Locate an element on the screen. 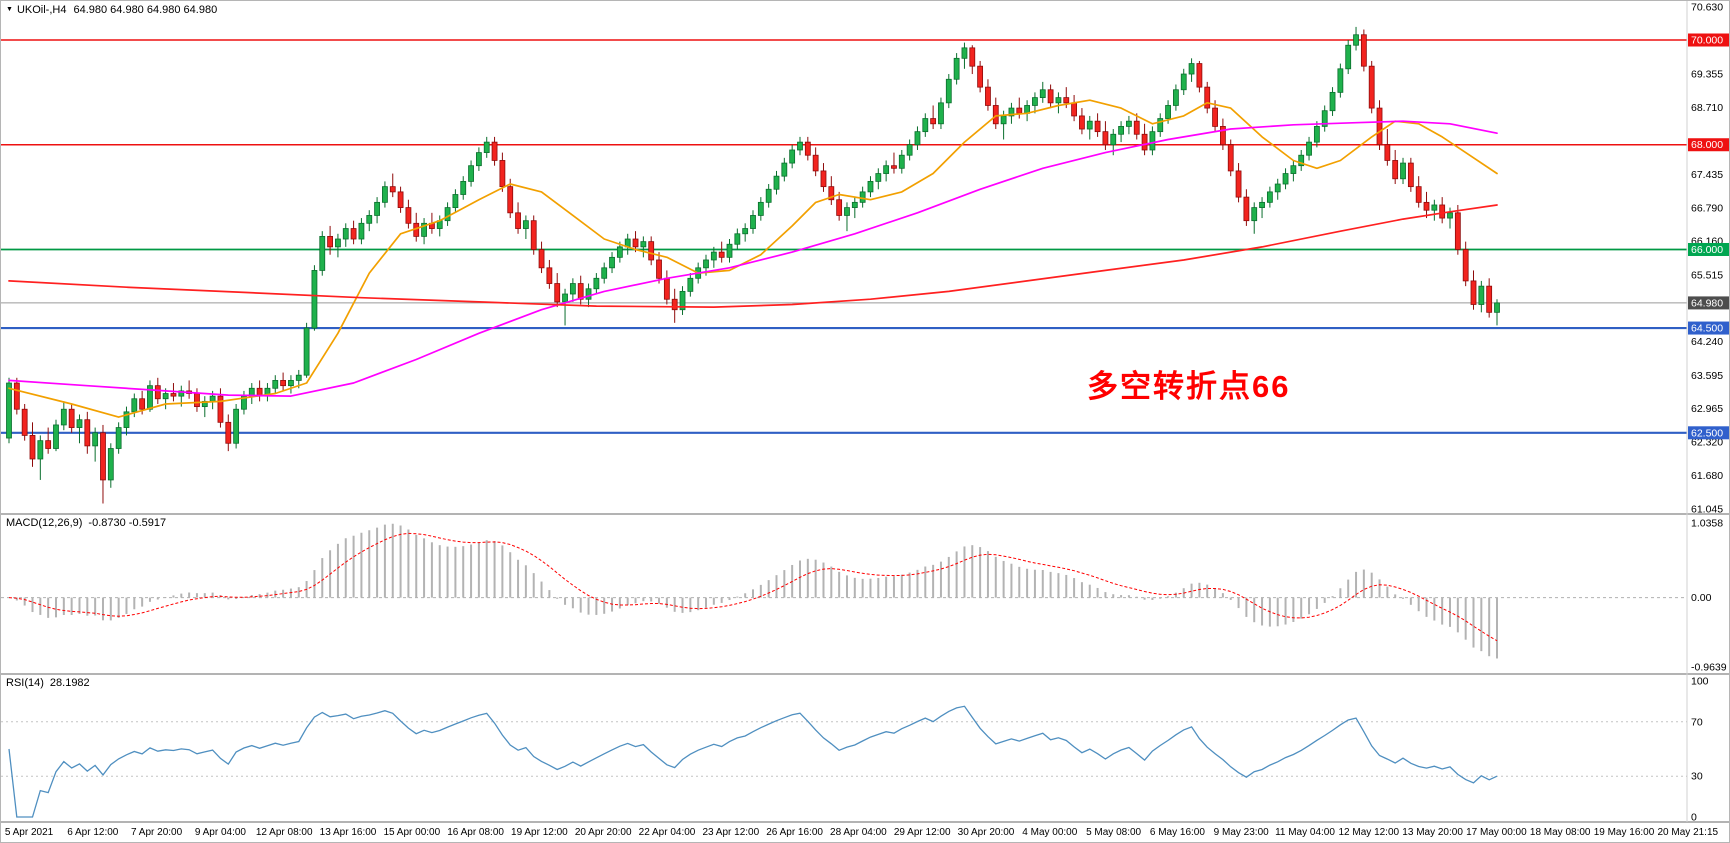 The width and height of the screenshot is (1730, 843). time-axis-label: 20 Apr 20:00 is located at coordinates (603, 832).